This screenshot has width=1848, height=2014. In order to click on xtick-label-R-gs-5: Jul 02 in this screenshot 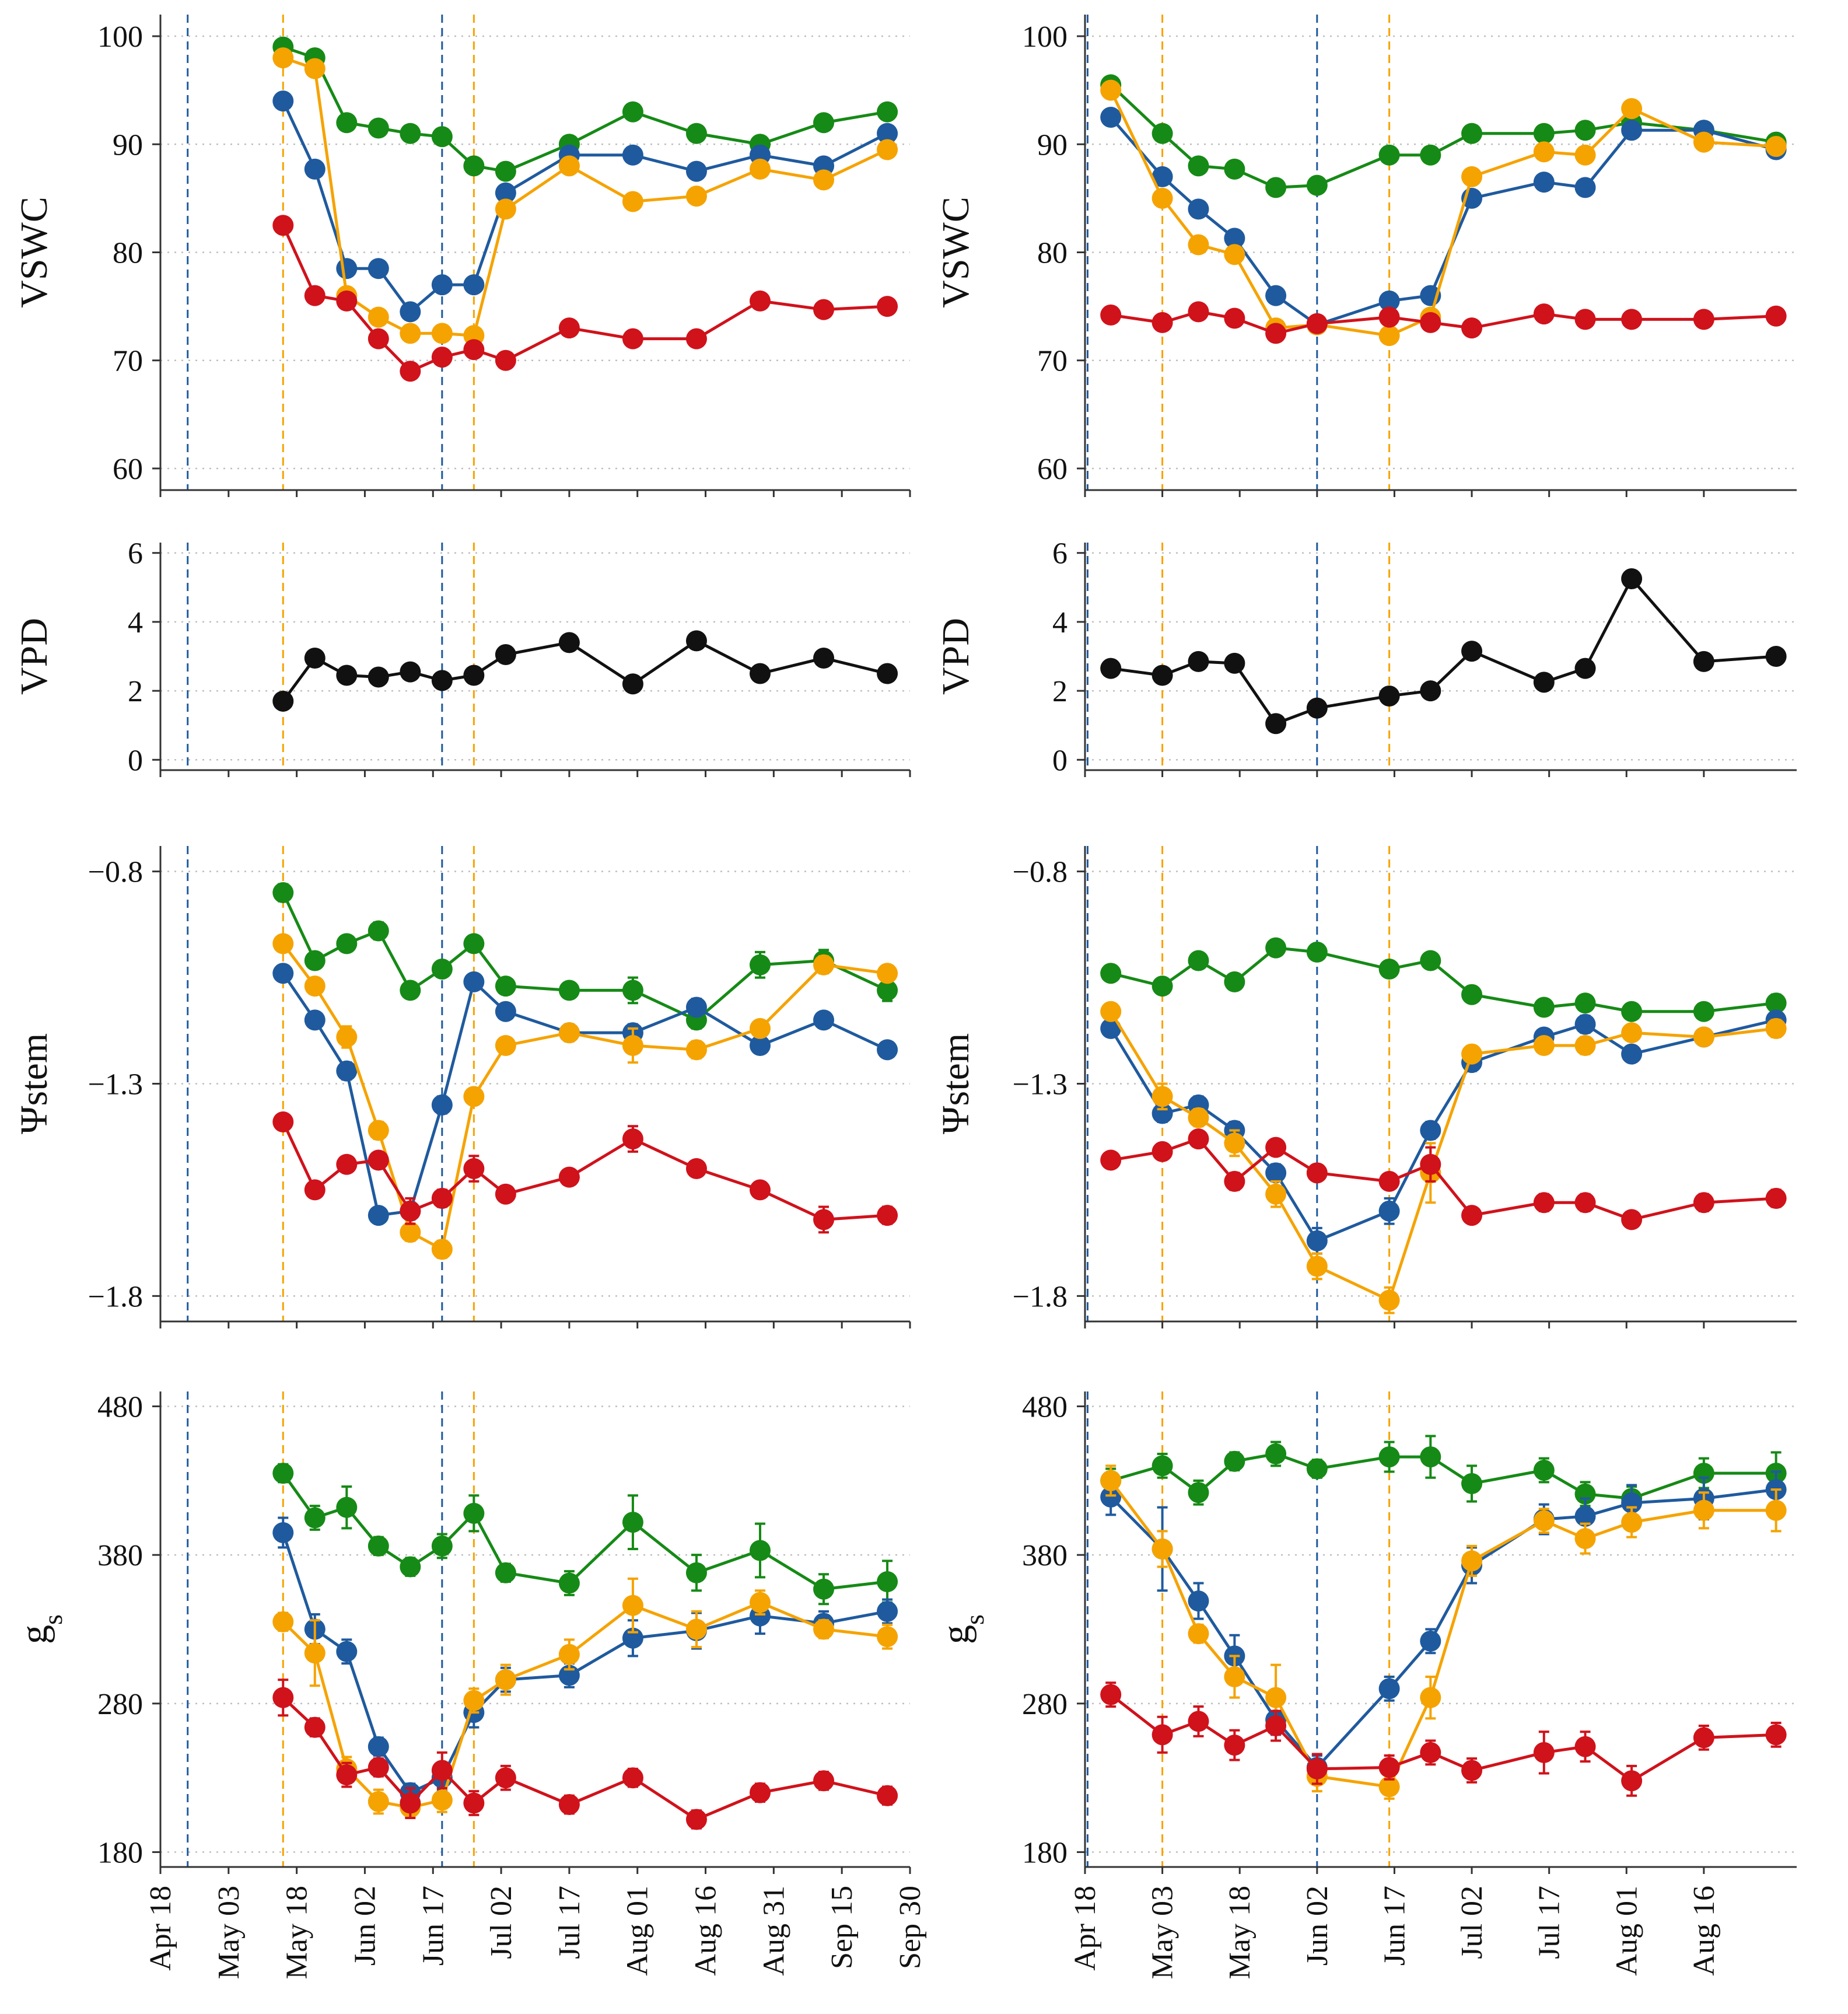, I will do `click(1472, 1923)`.